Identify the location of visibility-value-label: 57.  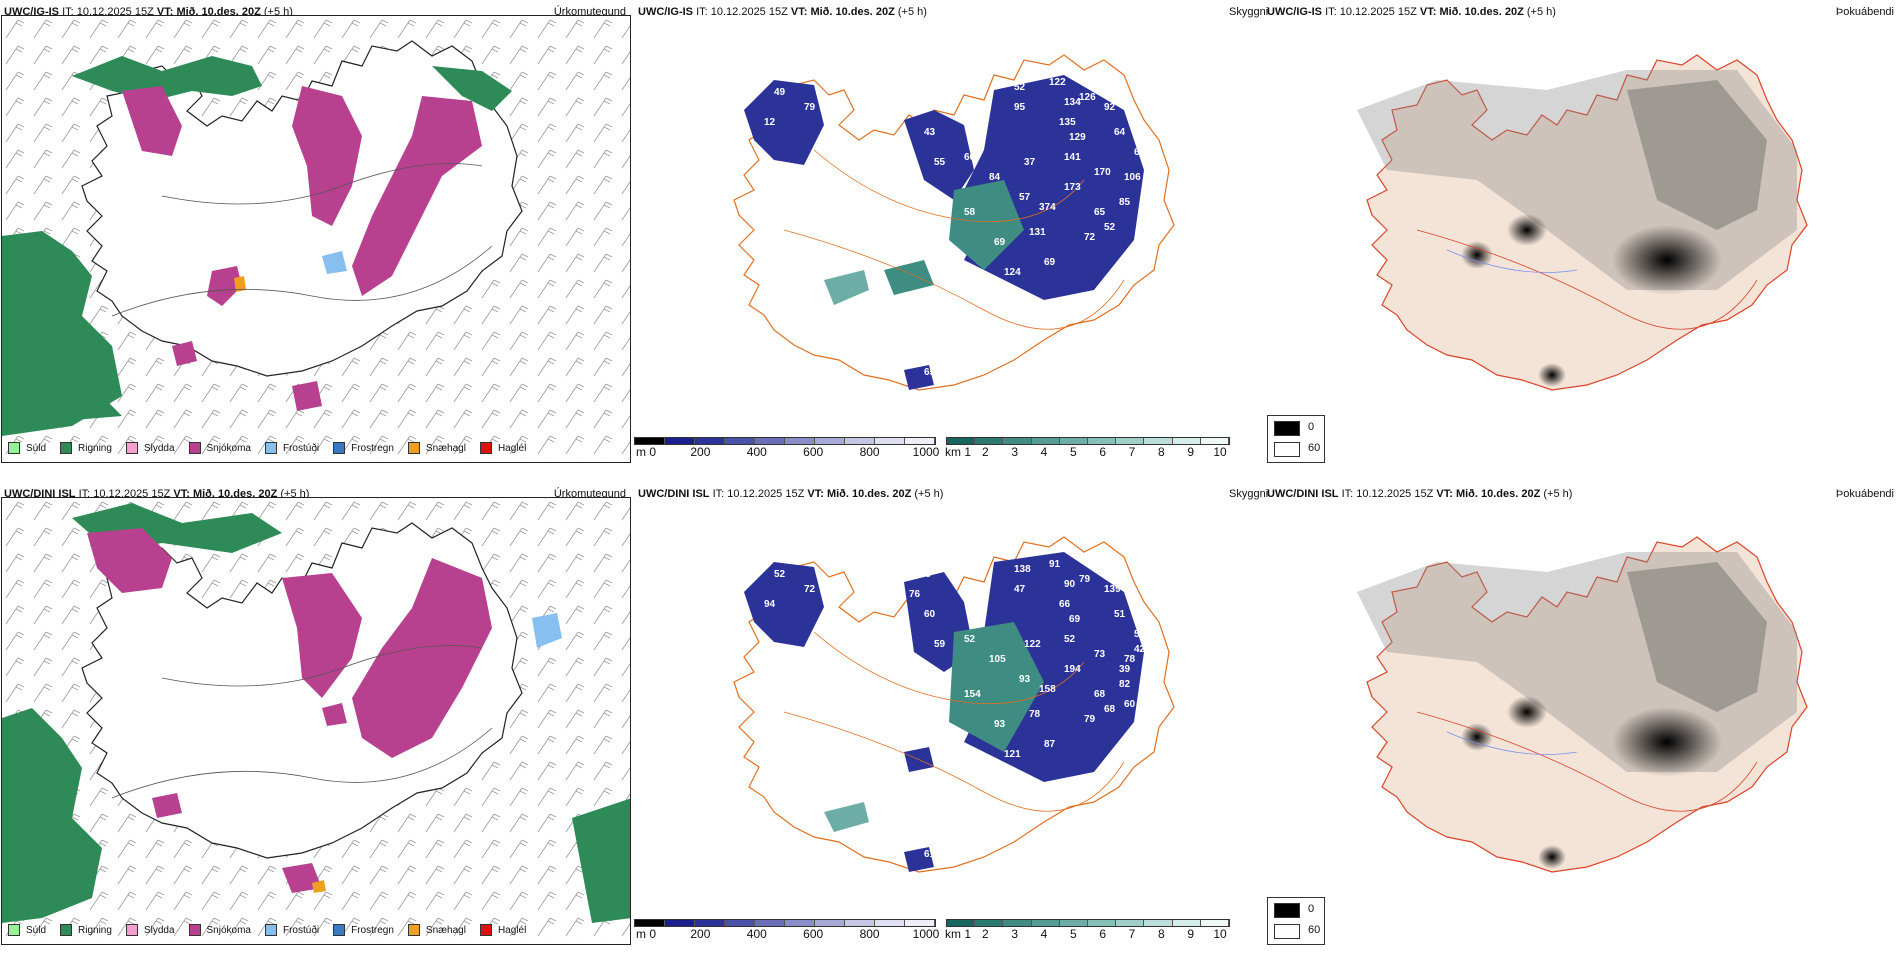
(1025, 197).